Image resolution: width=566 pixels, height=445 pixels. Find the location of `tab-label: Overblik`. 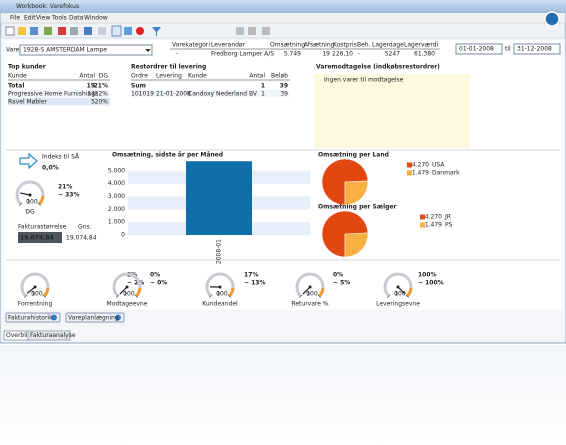

tab-label: Overblik is located at coordinates (19, 335).